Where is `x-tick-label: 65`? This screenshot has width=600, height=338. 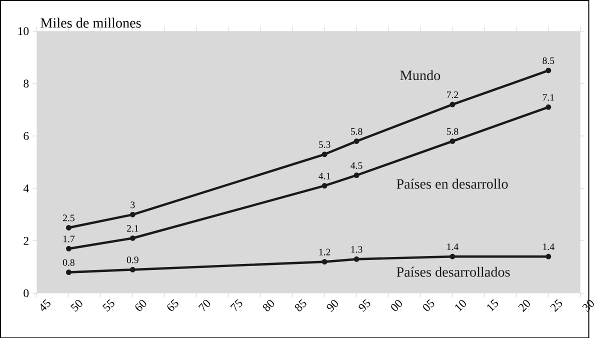
x-tick-label: 65 is located at coordinates (172, 305).